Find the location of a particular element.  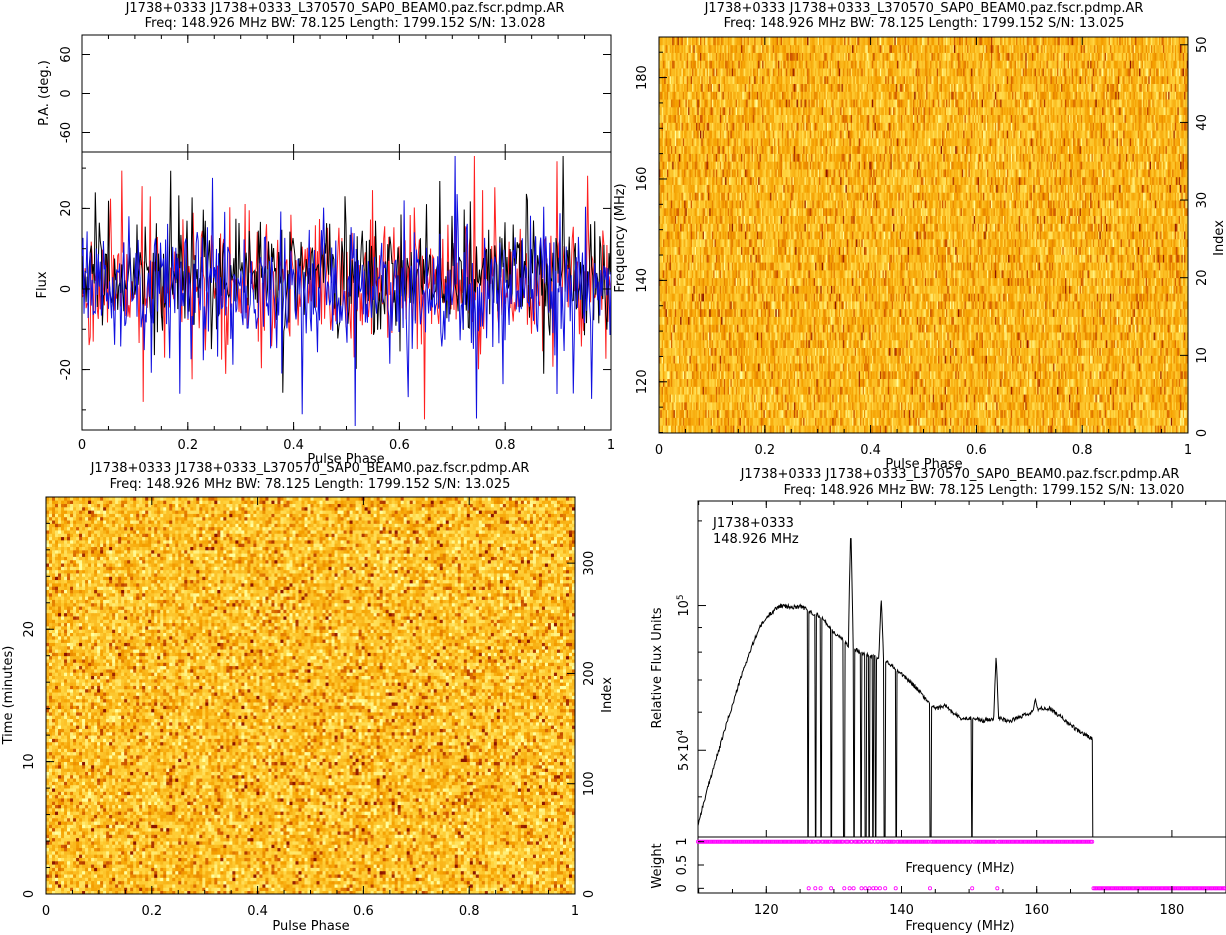

pa-y-tick-label: 60 is located at coordinates (66, 54).